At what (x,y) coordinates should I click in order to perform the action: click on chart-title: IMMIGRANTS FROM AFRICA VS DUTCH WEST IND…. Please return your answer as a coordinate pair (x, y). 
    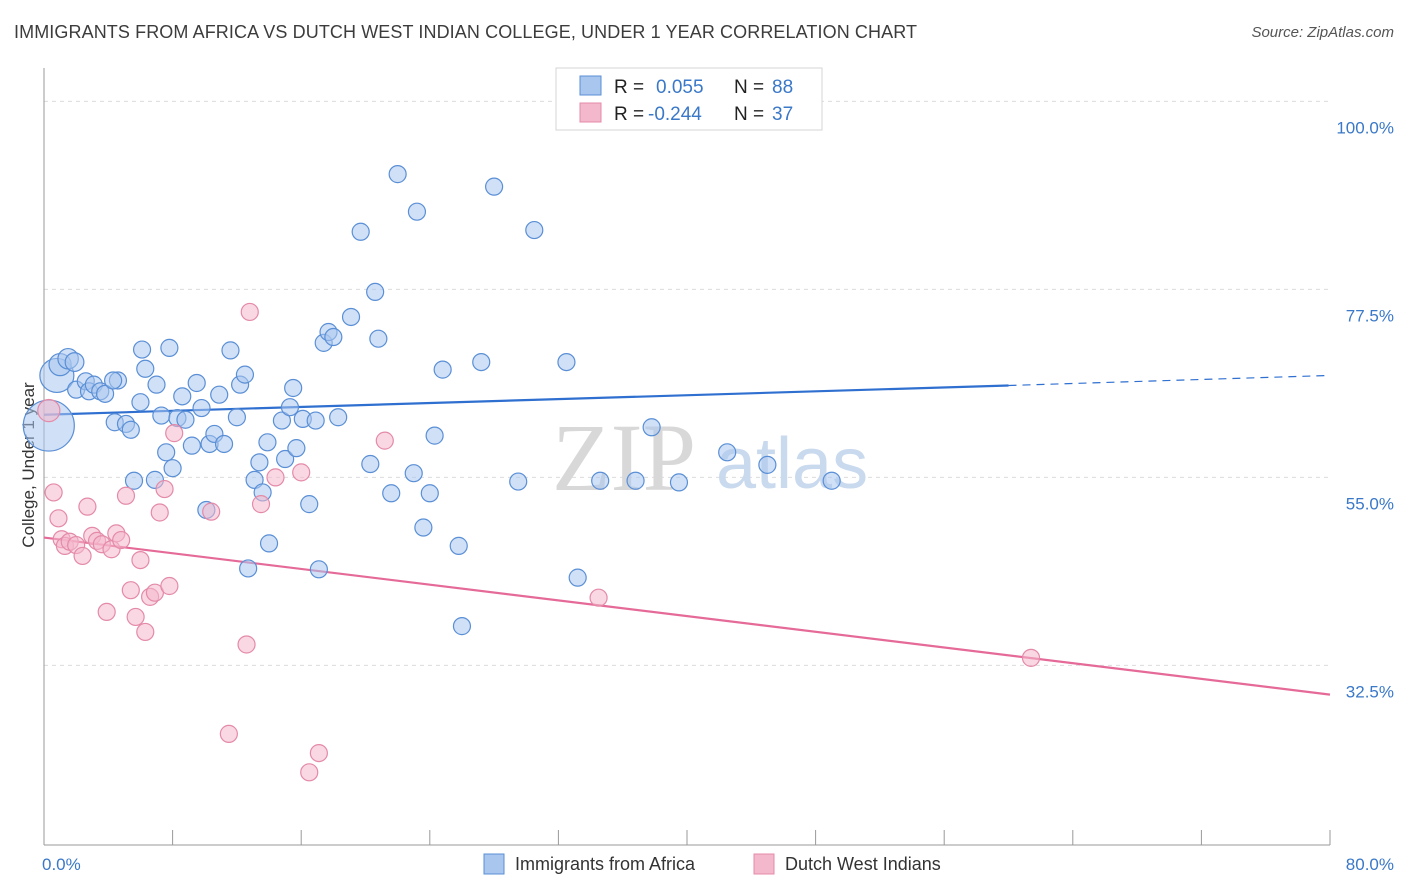
    Looking at the image, I should click on (466, 32).